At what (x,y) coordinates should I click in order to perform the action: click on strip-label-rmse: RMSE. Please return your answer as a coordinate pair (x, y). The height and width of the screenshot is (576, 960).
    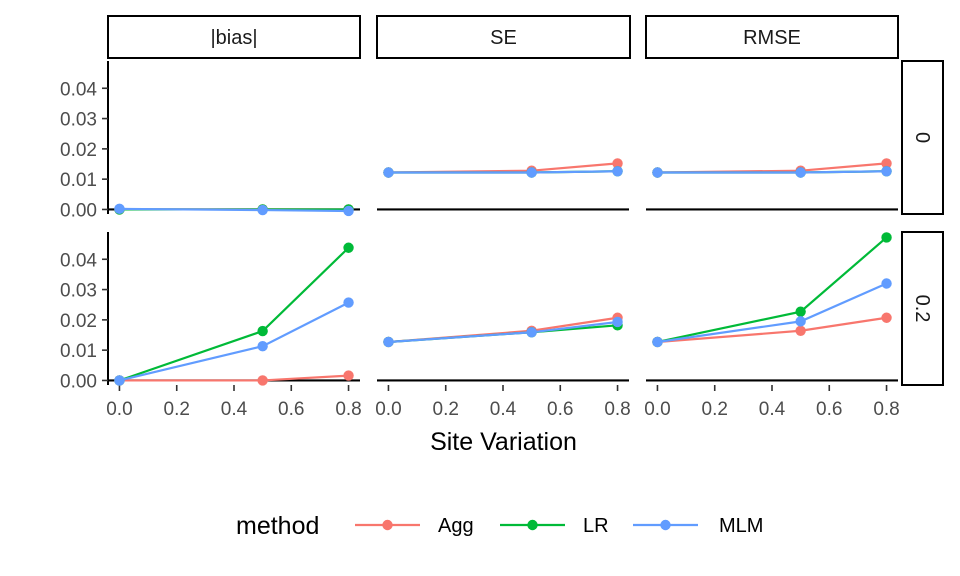
    Looking at the image, I should click on (772, 38).